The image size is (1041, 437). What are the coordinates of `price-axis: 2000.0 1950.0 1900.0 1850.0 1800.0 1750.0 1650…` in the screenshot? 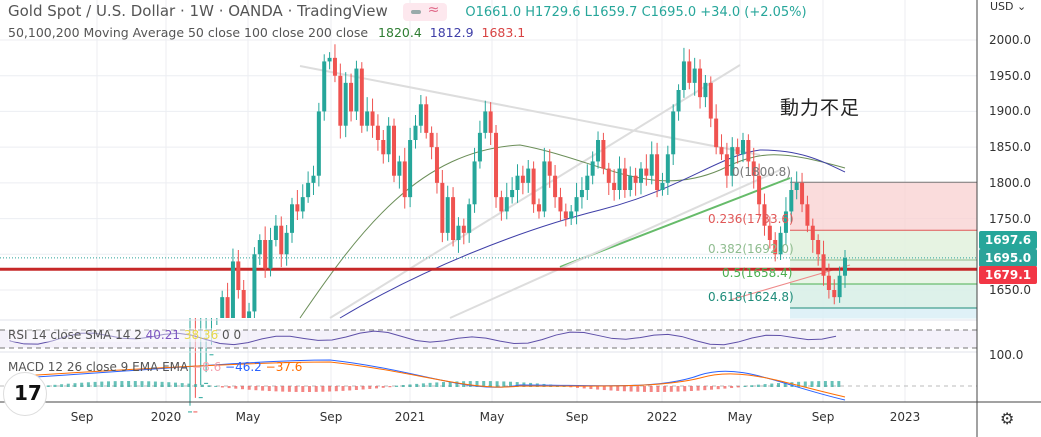 It's located at (1009, 218).